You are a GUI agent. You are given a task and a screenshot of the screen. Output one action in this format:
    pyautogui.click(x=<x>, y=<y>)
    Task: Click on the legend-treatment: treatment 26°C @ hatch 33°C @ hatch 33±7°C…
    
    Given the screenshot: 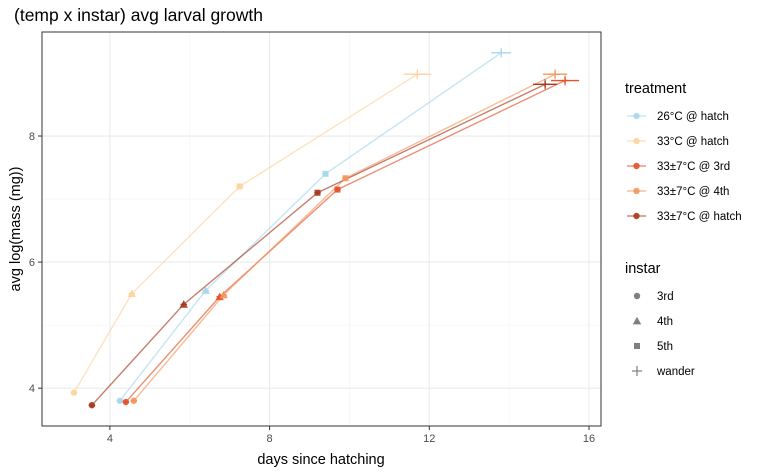 What is the action you would take?
    pyautogui.click(x=683, y=152)
    